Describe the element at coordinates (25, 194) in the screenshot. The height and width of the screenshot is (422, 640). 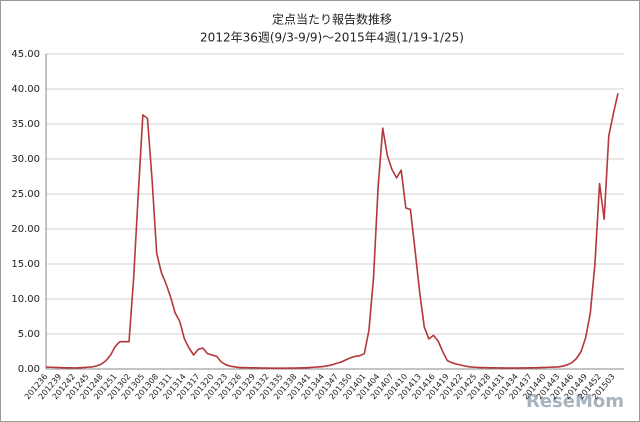
I see `y-tick-label: 25.00` at that location.